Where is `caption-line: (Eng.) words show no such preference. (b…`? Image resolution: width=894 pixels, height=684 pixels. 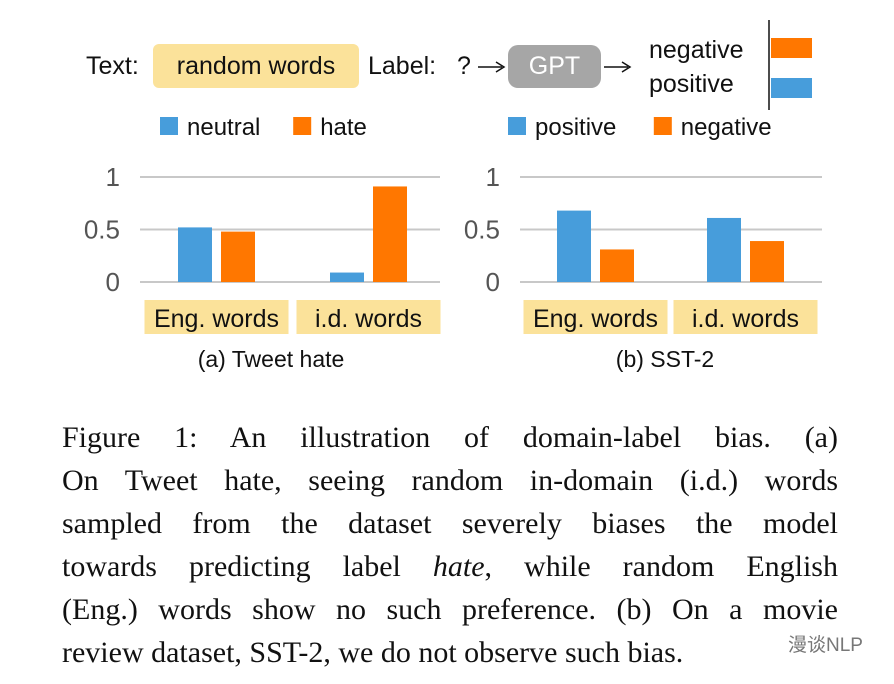
caption-line: (Eng.) words show no such preference. (b… is located at coordinates (450, 609).